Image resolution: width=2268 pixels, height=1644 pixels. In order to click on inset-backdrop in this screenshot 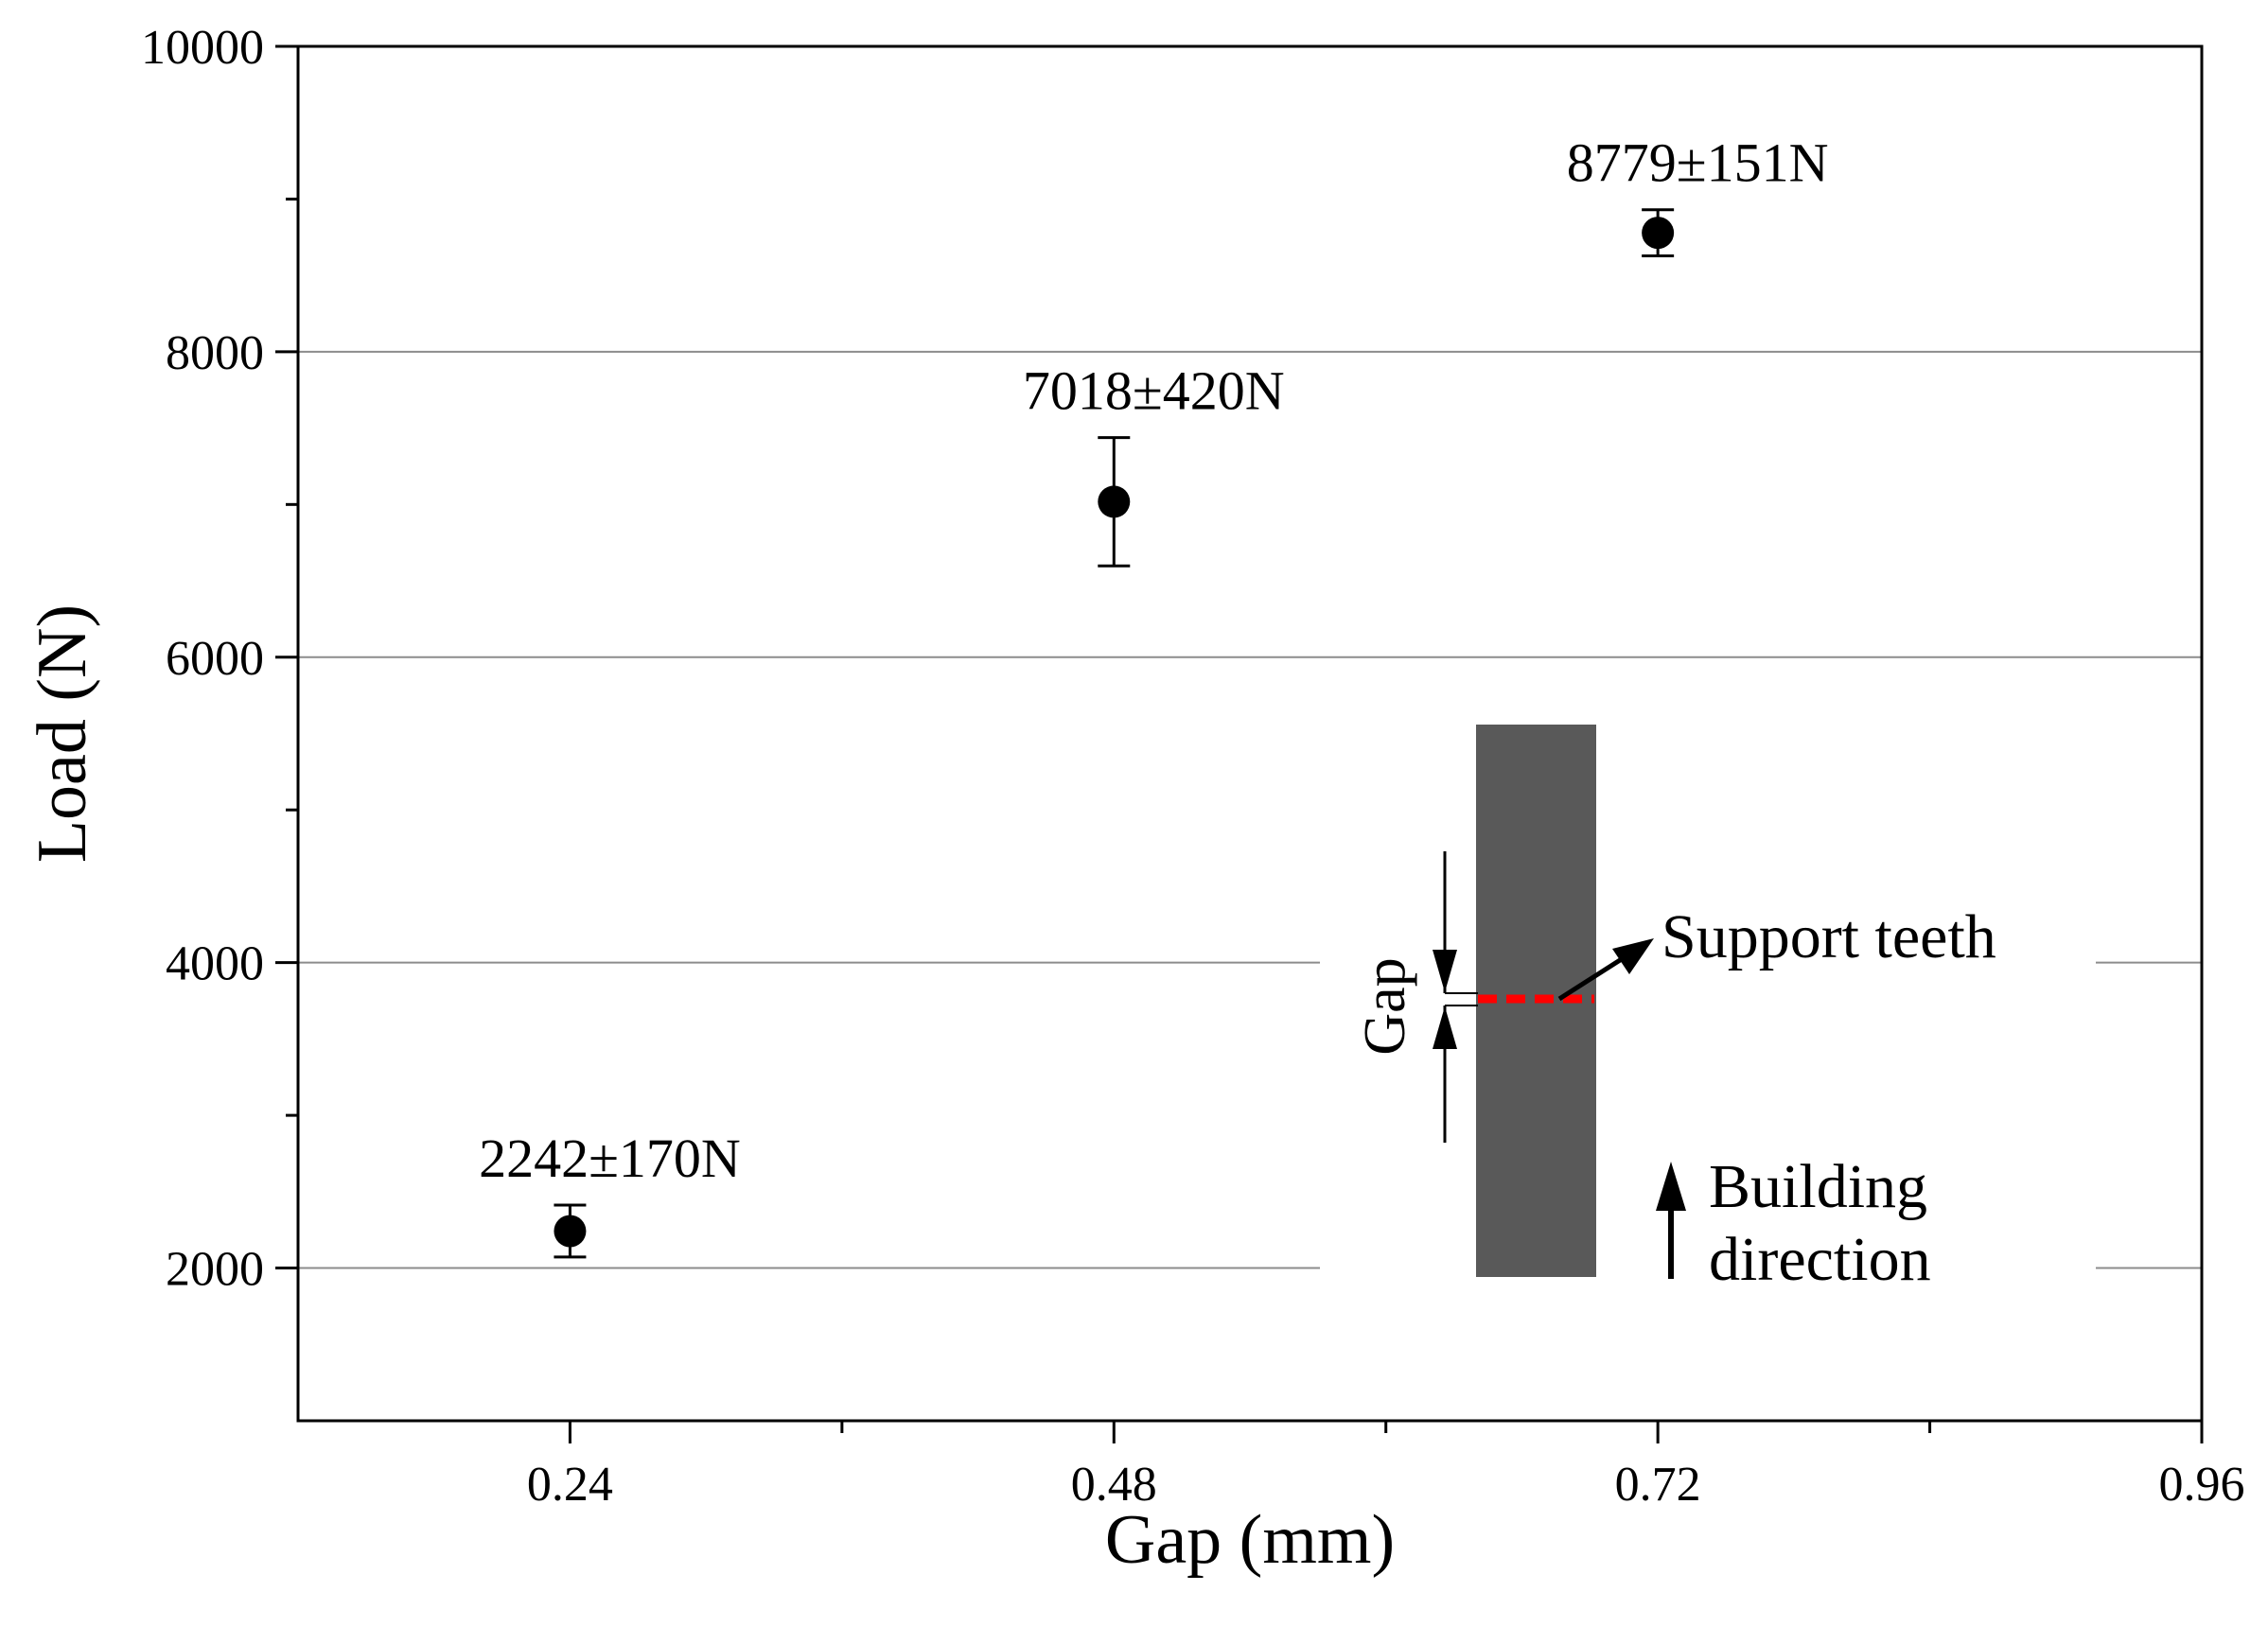, I will do `click(1708, 993)`.